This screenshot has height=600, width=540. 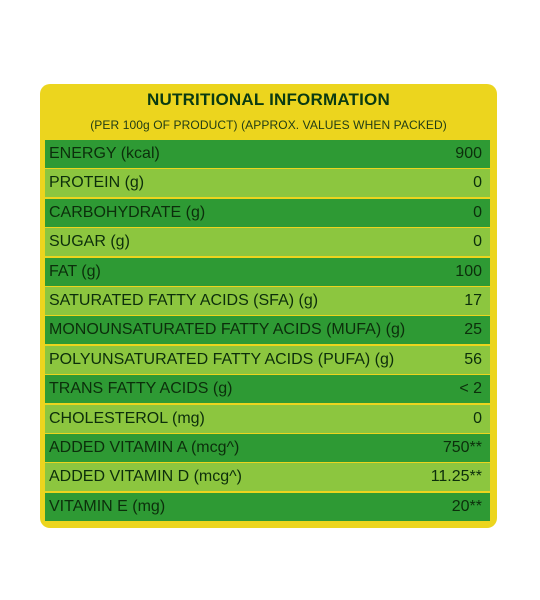 What do you see at coordinates (89, 242) in the screenshot?
I see `nutrient-name: SUGAR (g)` at bounding box center [89, 242].